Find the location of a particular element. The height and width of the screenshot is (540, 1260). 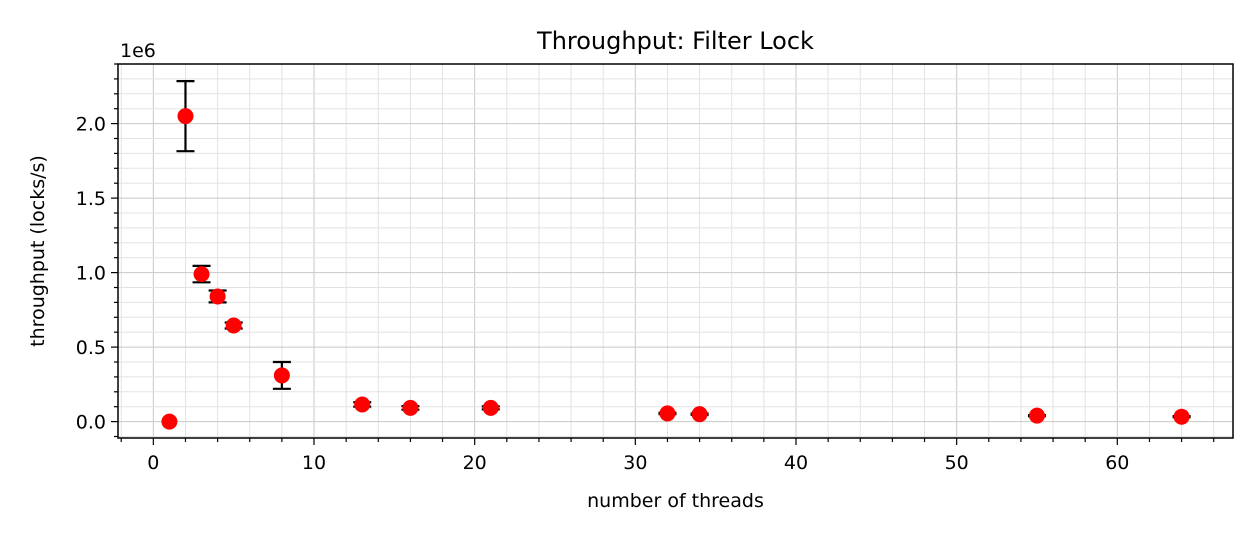

x-axis-label: number of threads is located at coordinates (675, 501).